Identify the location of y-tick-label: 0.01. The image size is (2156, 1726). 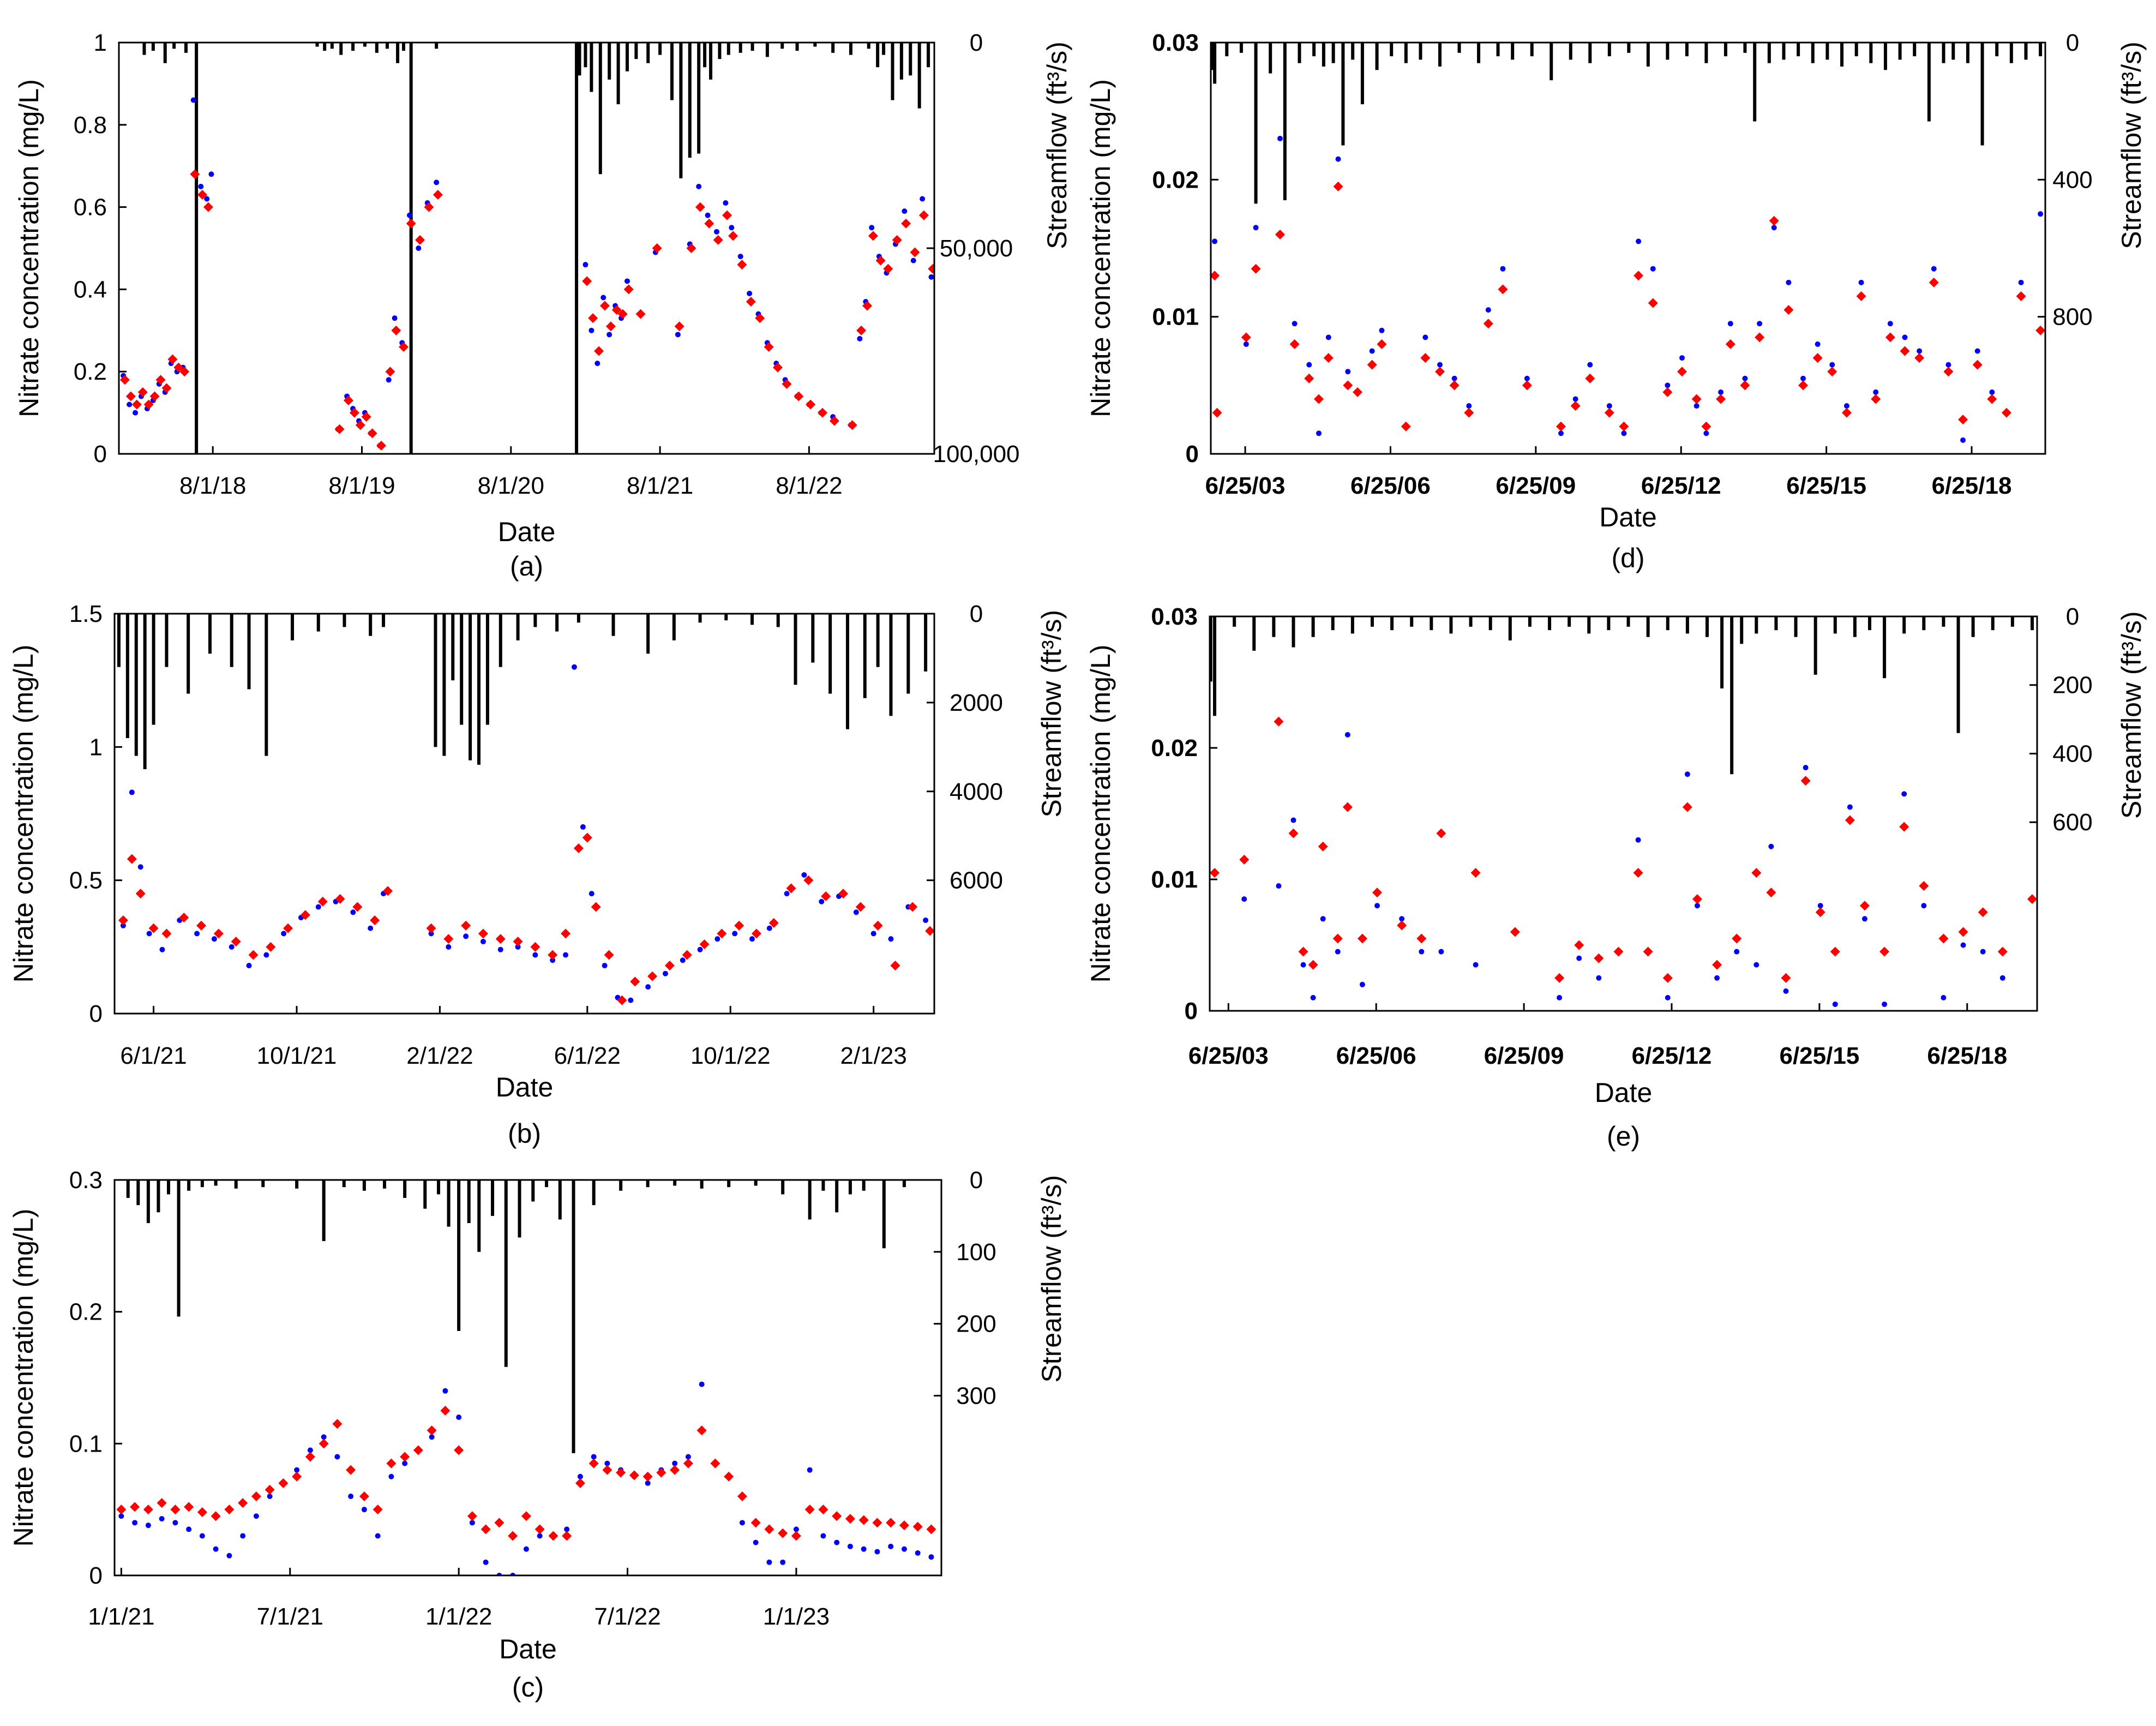
(1174, 879).